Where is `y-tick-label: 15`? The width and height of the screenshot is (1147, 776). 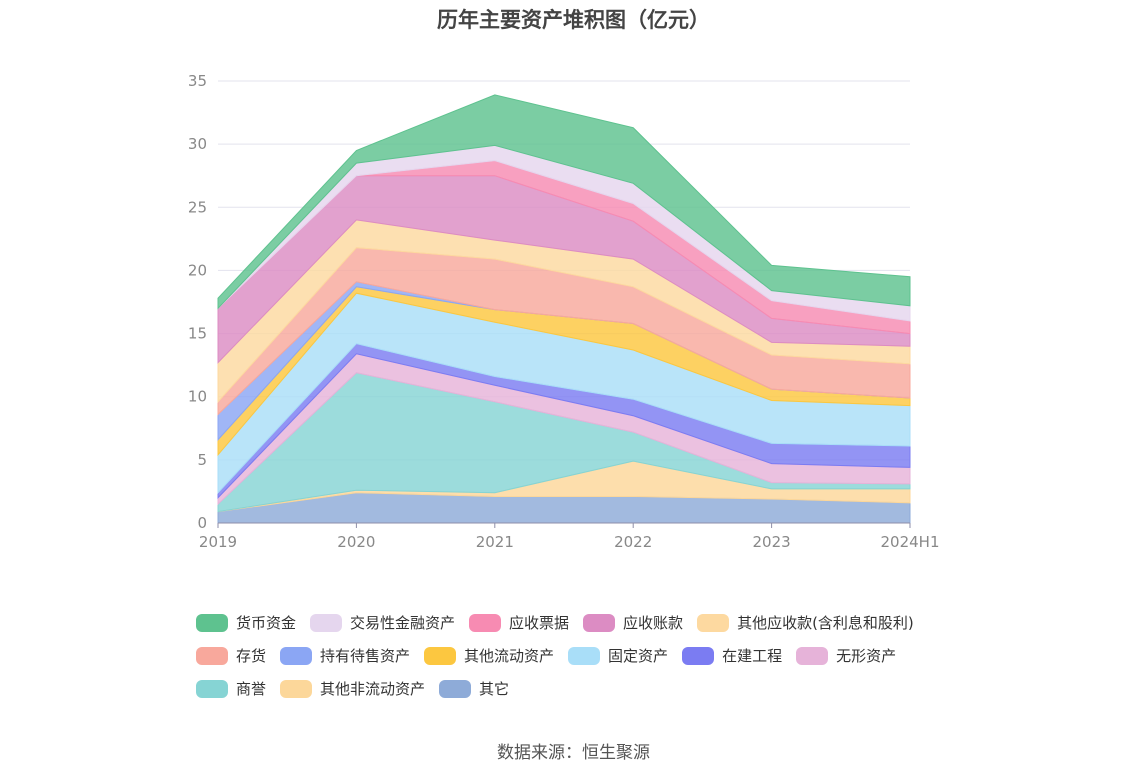
y-tick-label: 15 is located at coordinates (197, 334).